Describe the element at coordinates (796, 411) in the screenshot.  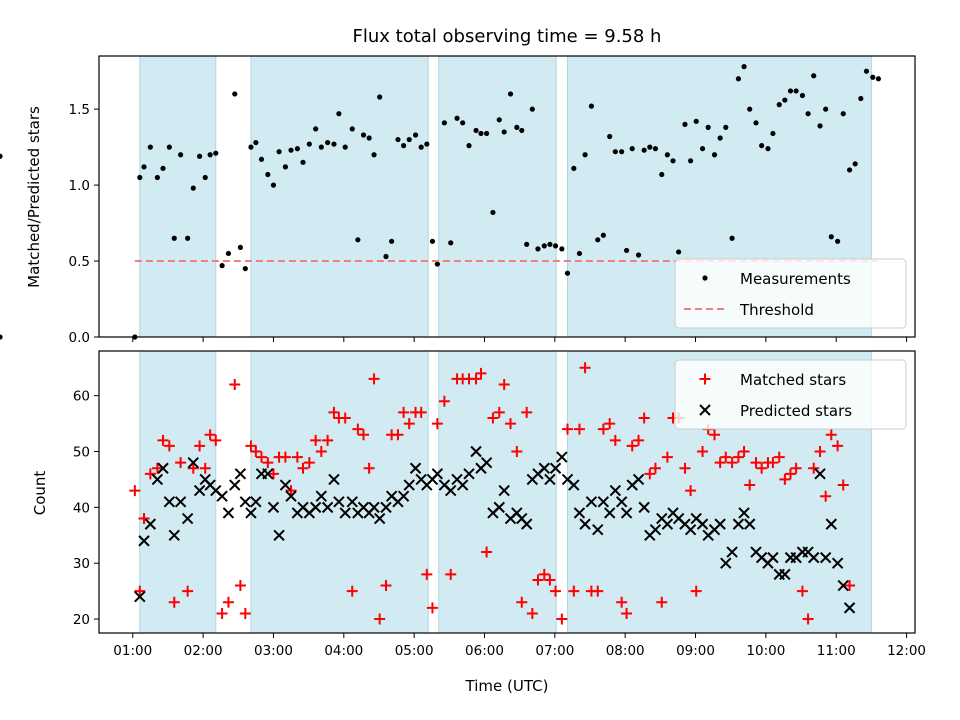
I see `legend-predicted-stars-label: Predicted stars` at that location.